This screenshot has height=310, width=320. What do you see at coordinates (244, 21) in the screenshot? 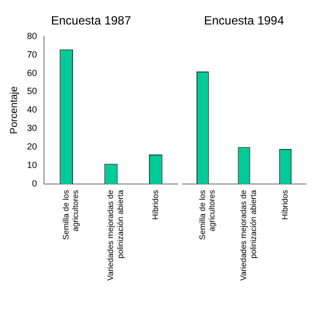
I see `chart-title: Encuesta 1994` at bounding box center [244, 21].